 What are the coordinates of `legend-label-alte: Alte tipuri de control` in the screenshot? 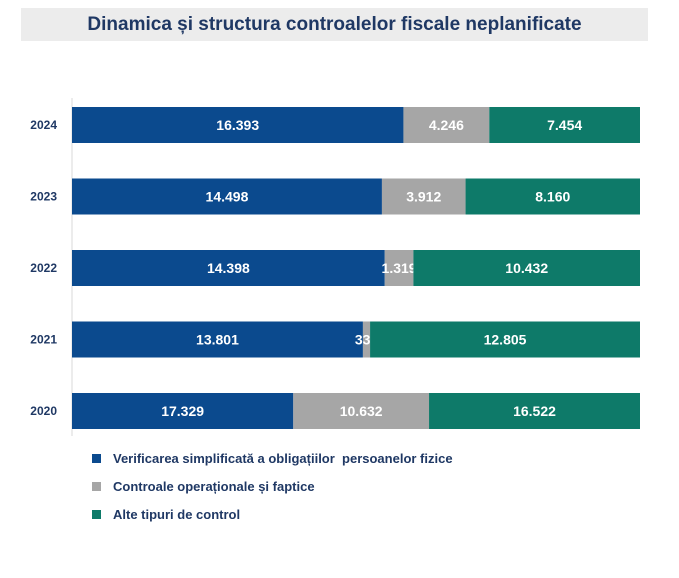 It's located at (177, 514).